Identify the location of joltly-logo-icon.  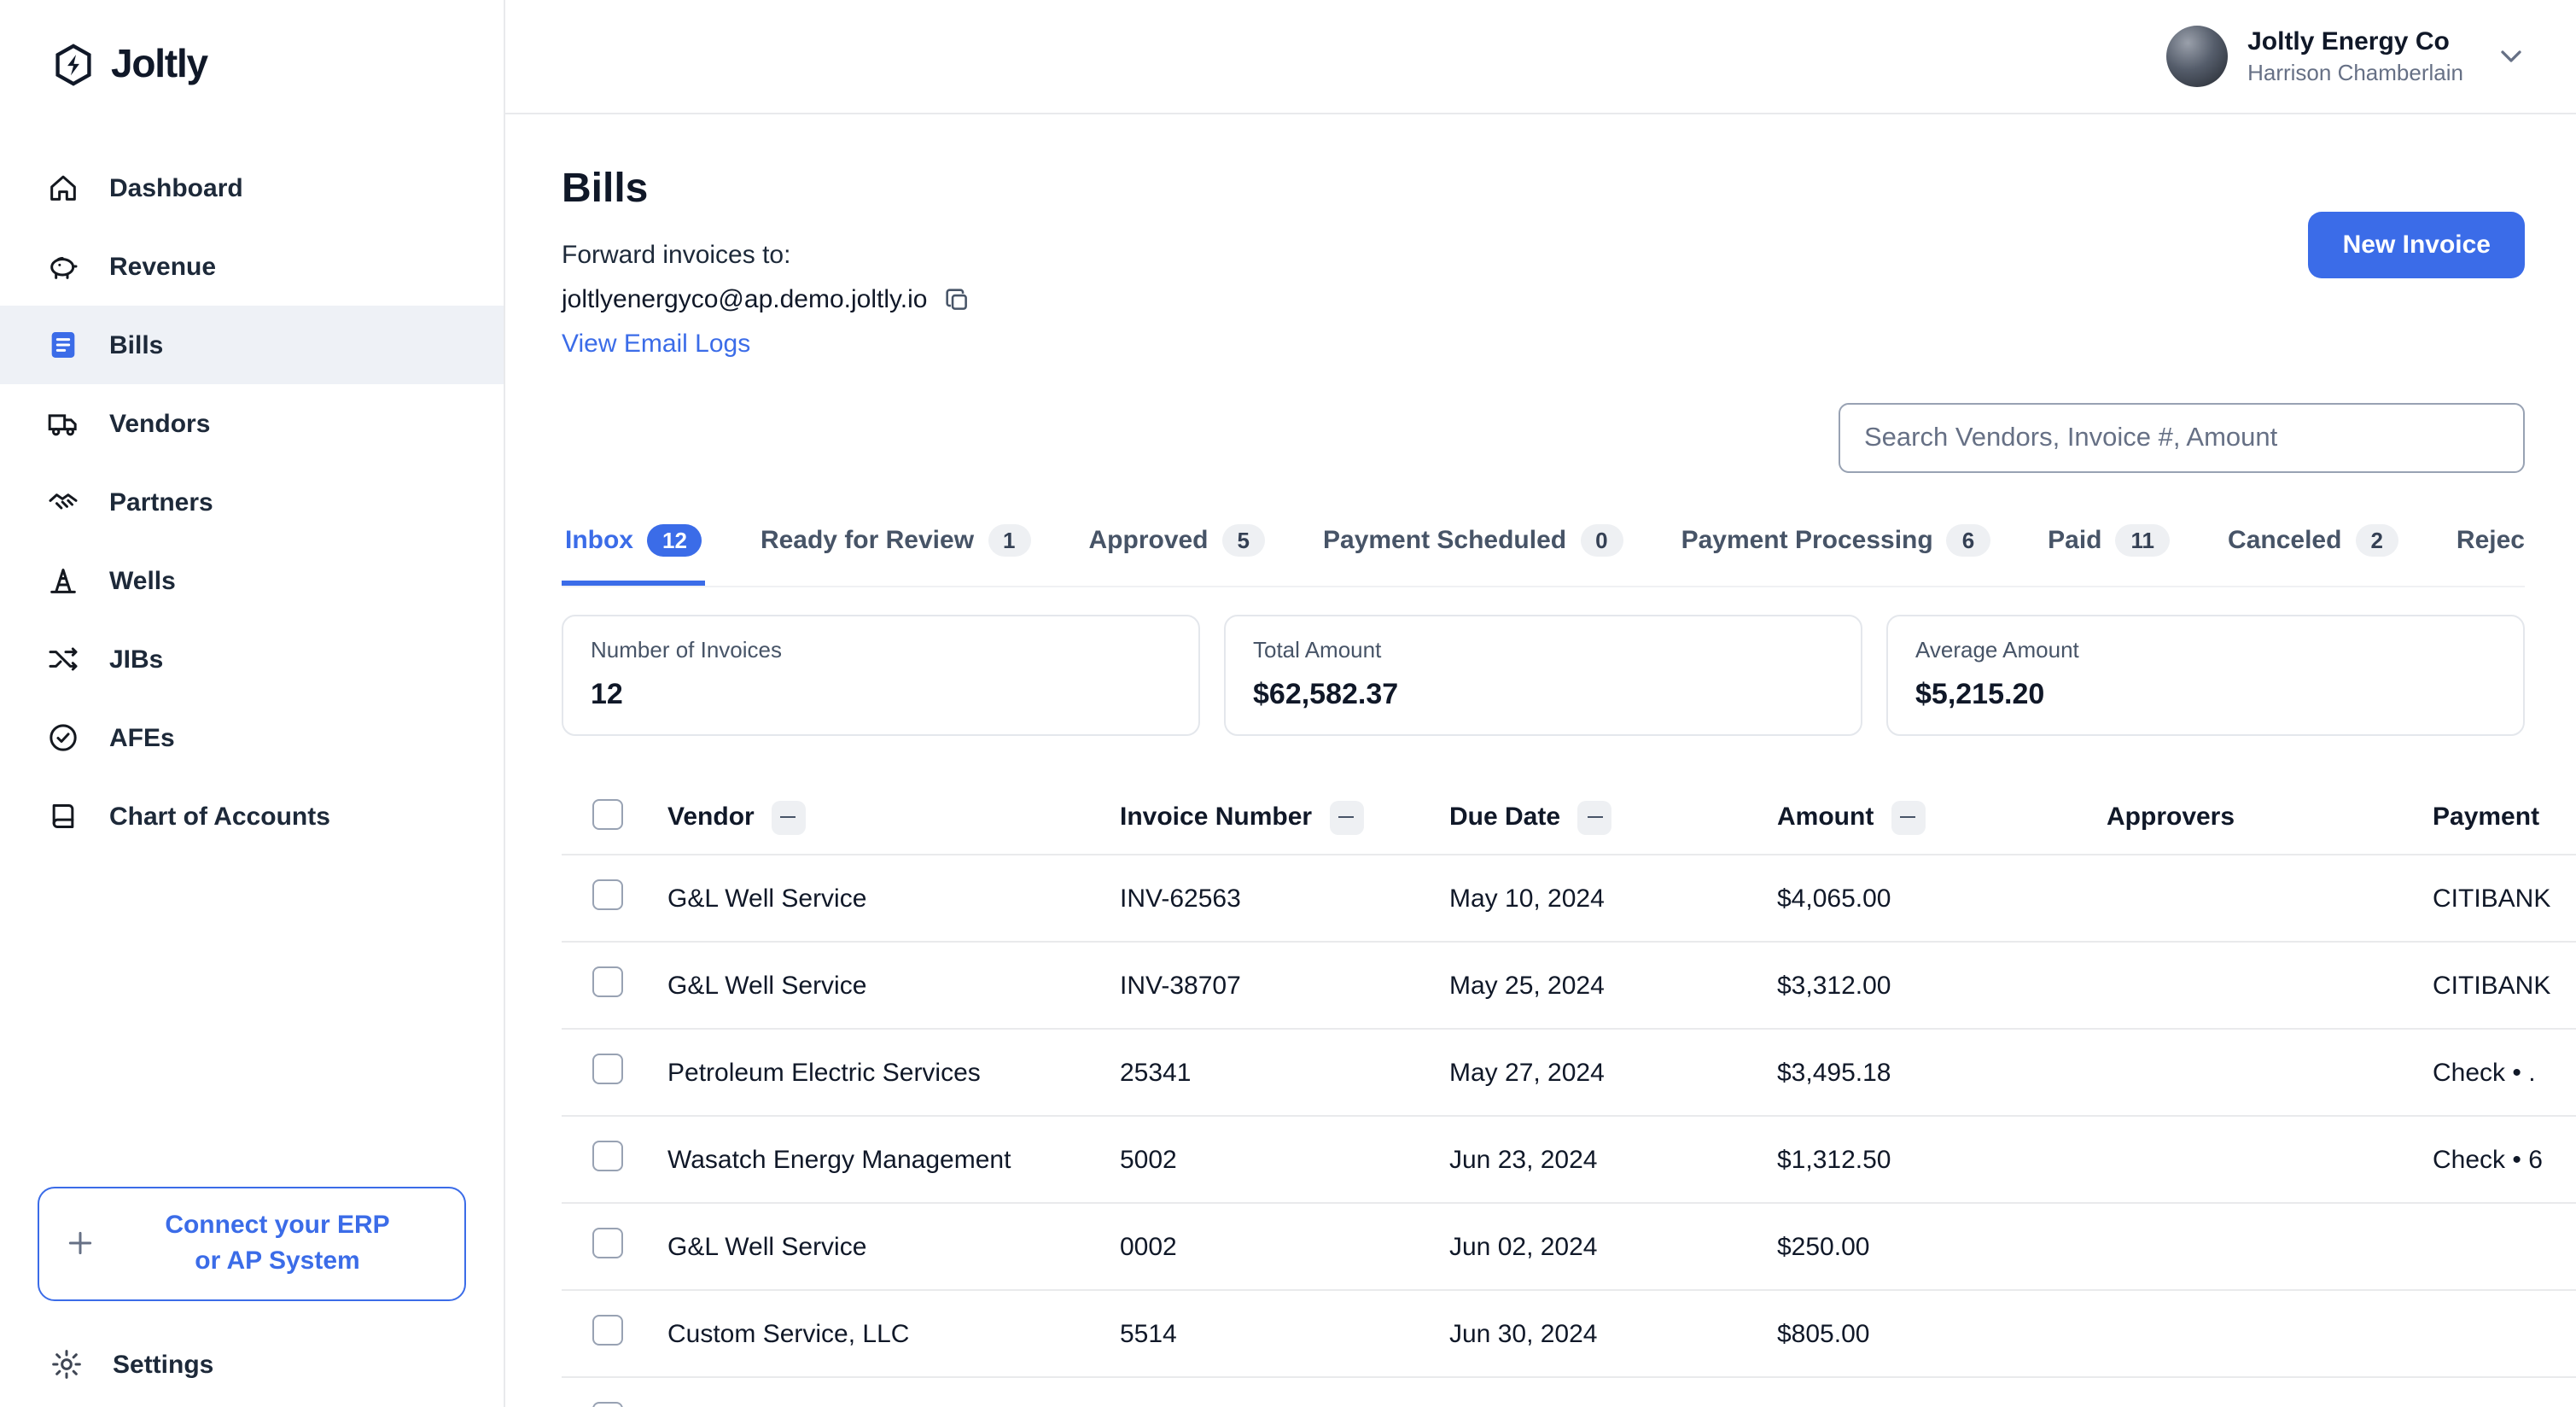
(73, 64).